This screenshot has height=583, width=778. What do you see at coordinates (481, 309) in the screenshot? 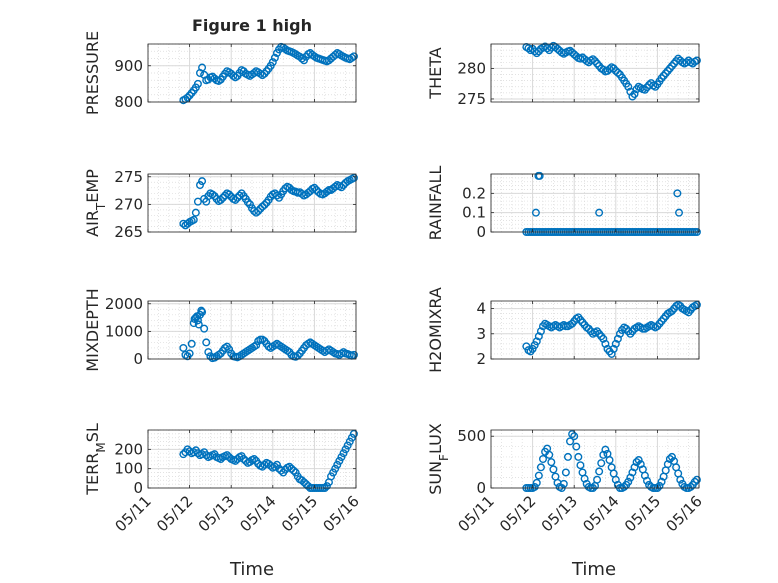
I see `y-tick-label: 4` at bounding box center [481, 309].